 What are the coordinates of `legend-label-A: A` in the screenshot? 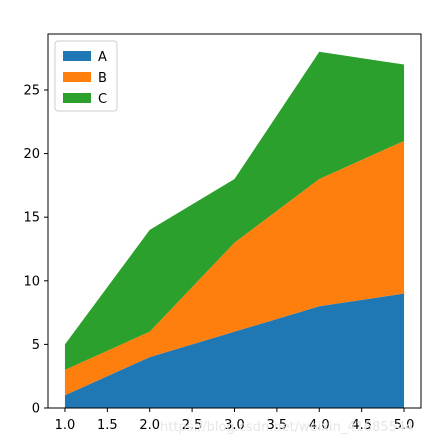 It's located at (102, 57).